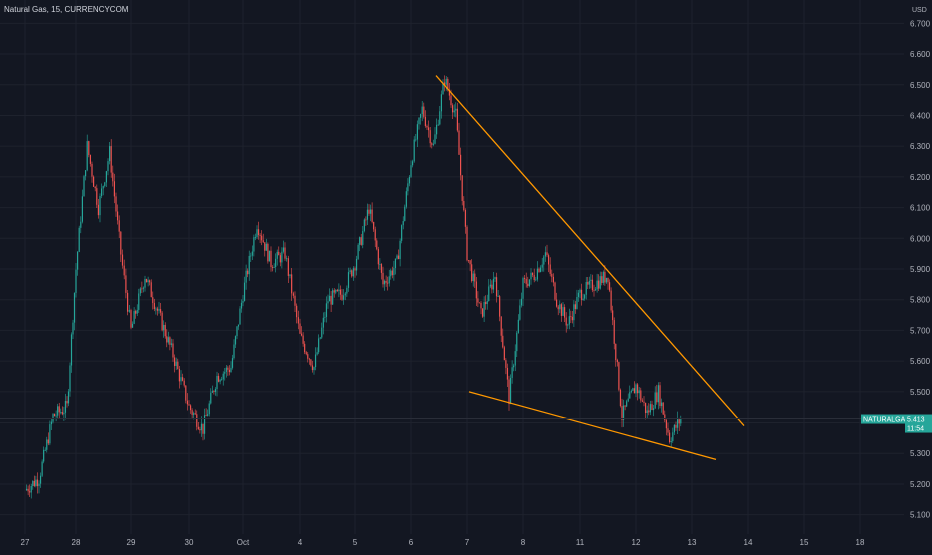  Describe the element at coordinates (300, 542) in the screenshot. I see `x-tick-label: 4` at that location.